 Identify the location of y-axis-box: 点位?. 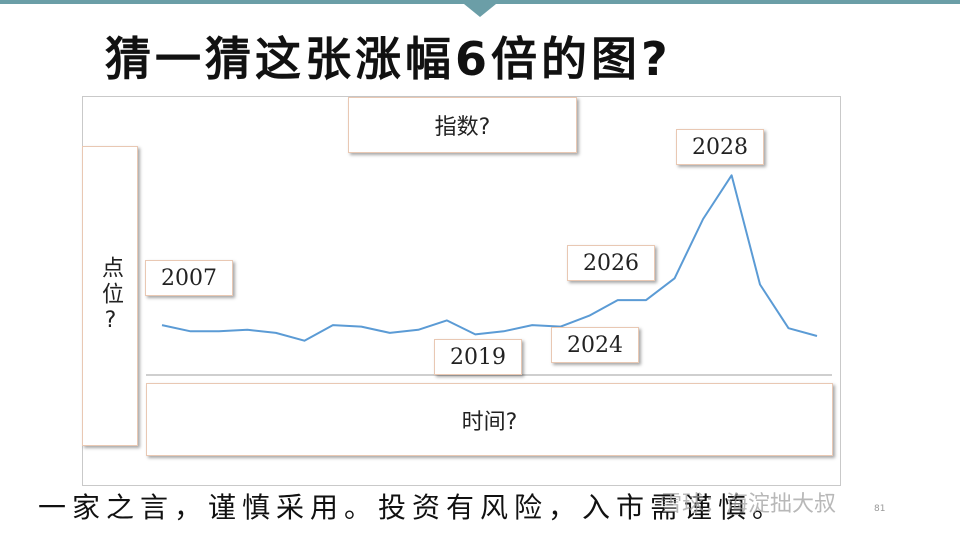
(110, 296).